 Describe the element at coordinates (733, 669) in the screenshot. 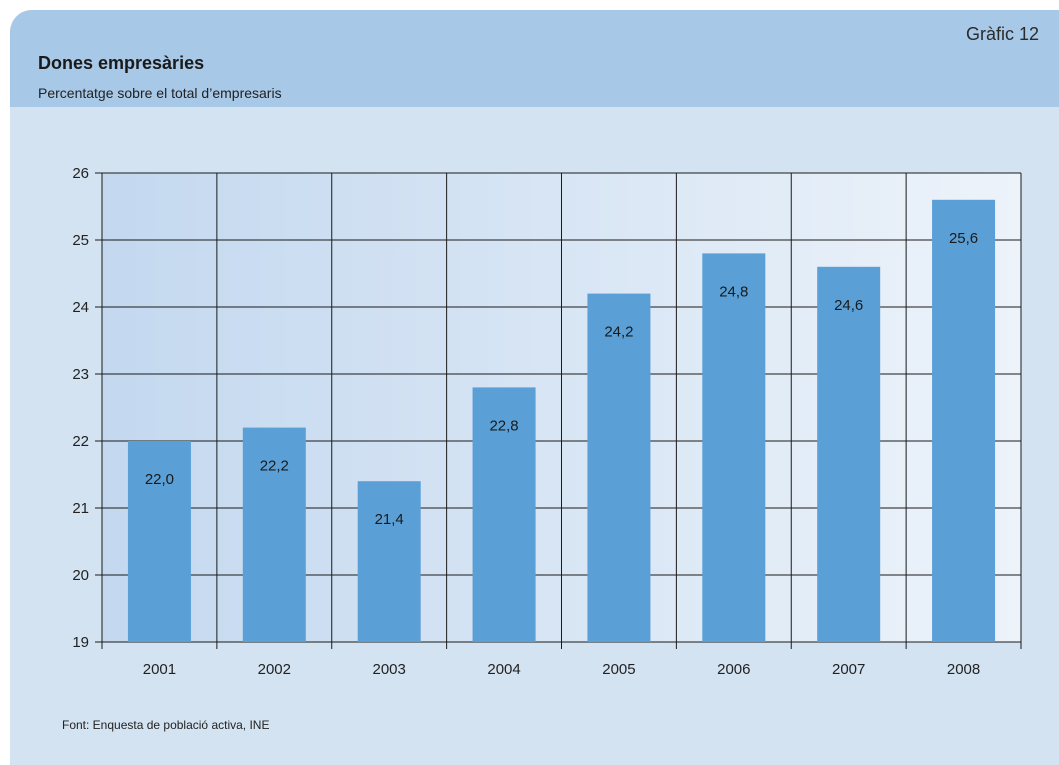

I see `x-tick-label: 2006` at that location.